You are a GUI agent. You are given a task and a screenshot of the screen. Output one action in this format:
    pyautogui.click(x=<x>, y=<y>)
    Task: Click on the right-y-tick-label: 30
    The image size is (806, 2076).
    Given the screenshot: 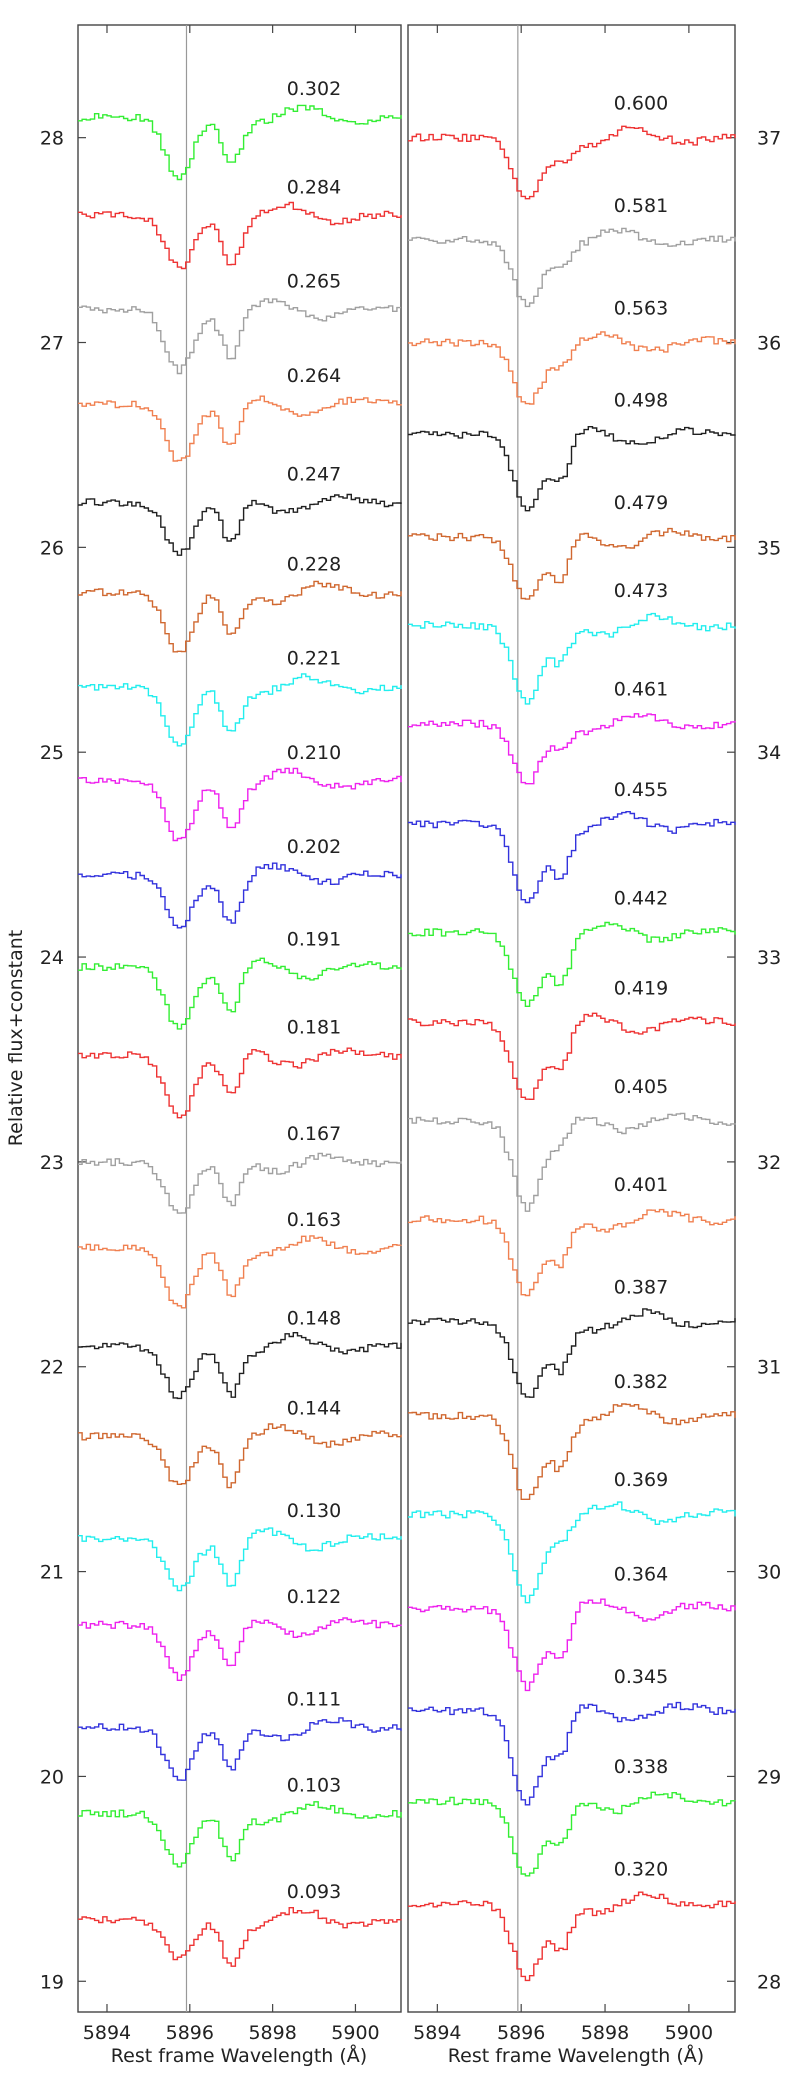 What is the action you would take?
    pyautogui.click(x=769, y=1573)
    